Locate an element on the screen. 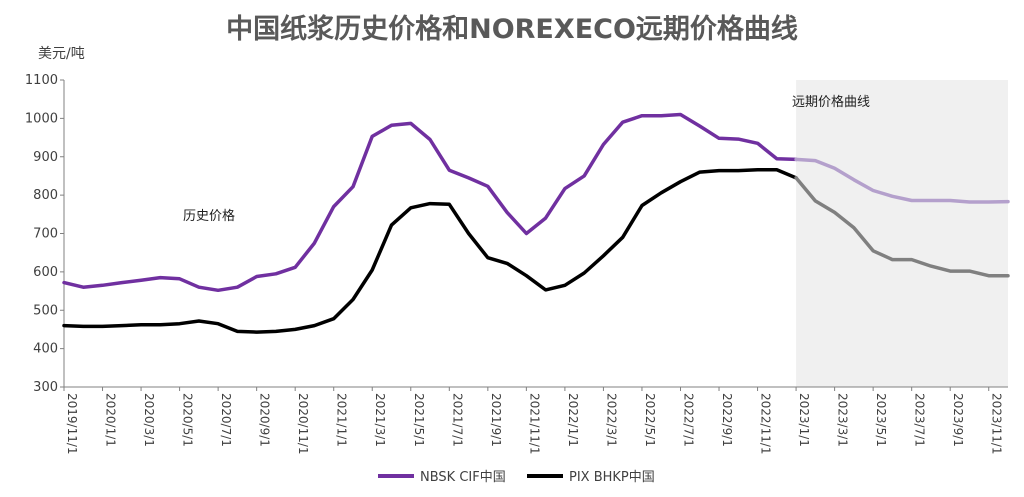 This screenshot has height=497, width=1024. x-tick-label: 2021/7/1 is located at coordinates (457, 420).